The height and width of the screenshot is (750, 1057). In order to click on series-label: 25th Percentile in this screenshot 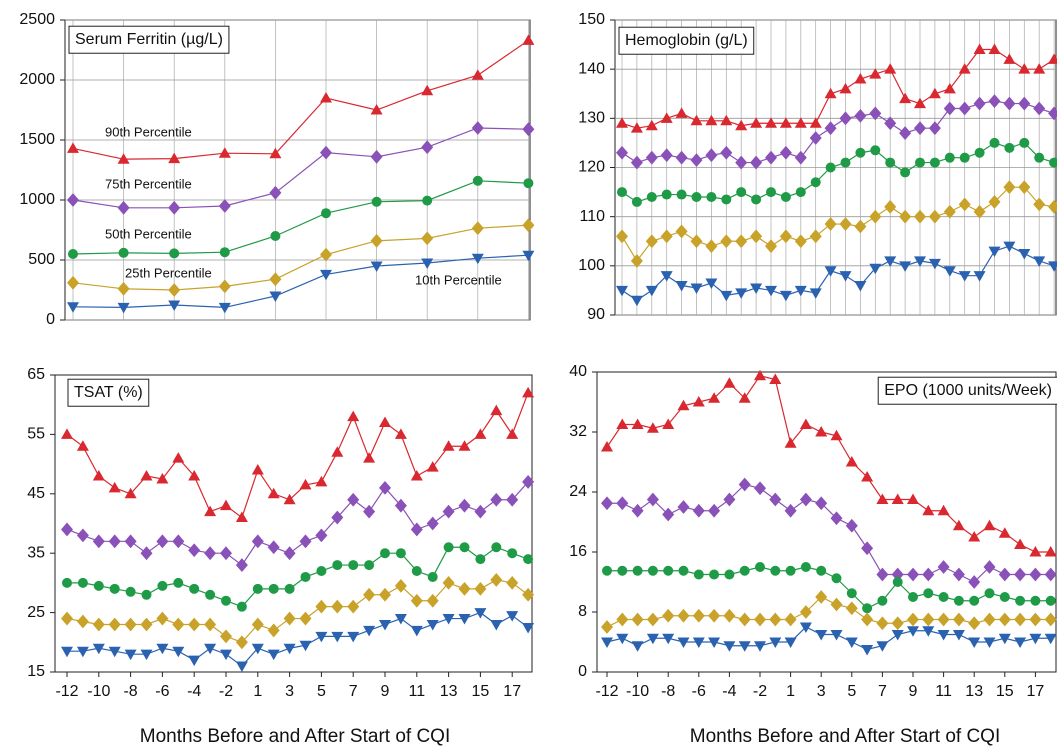, I will do `click(168, 272)`.